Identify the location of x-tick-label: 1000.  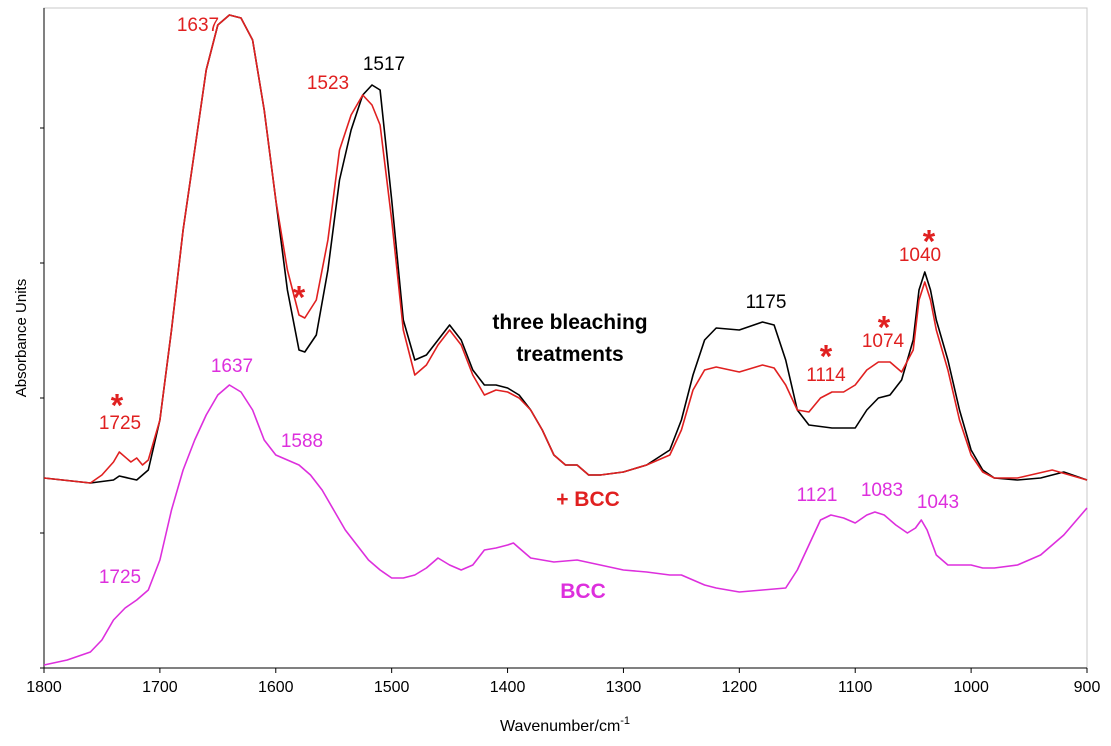
(971, 687).